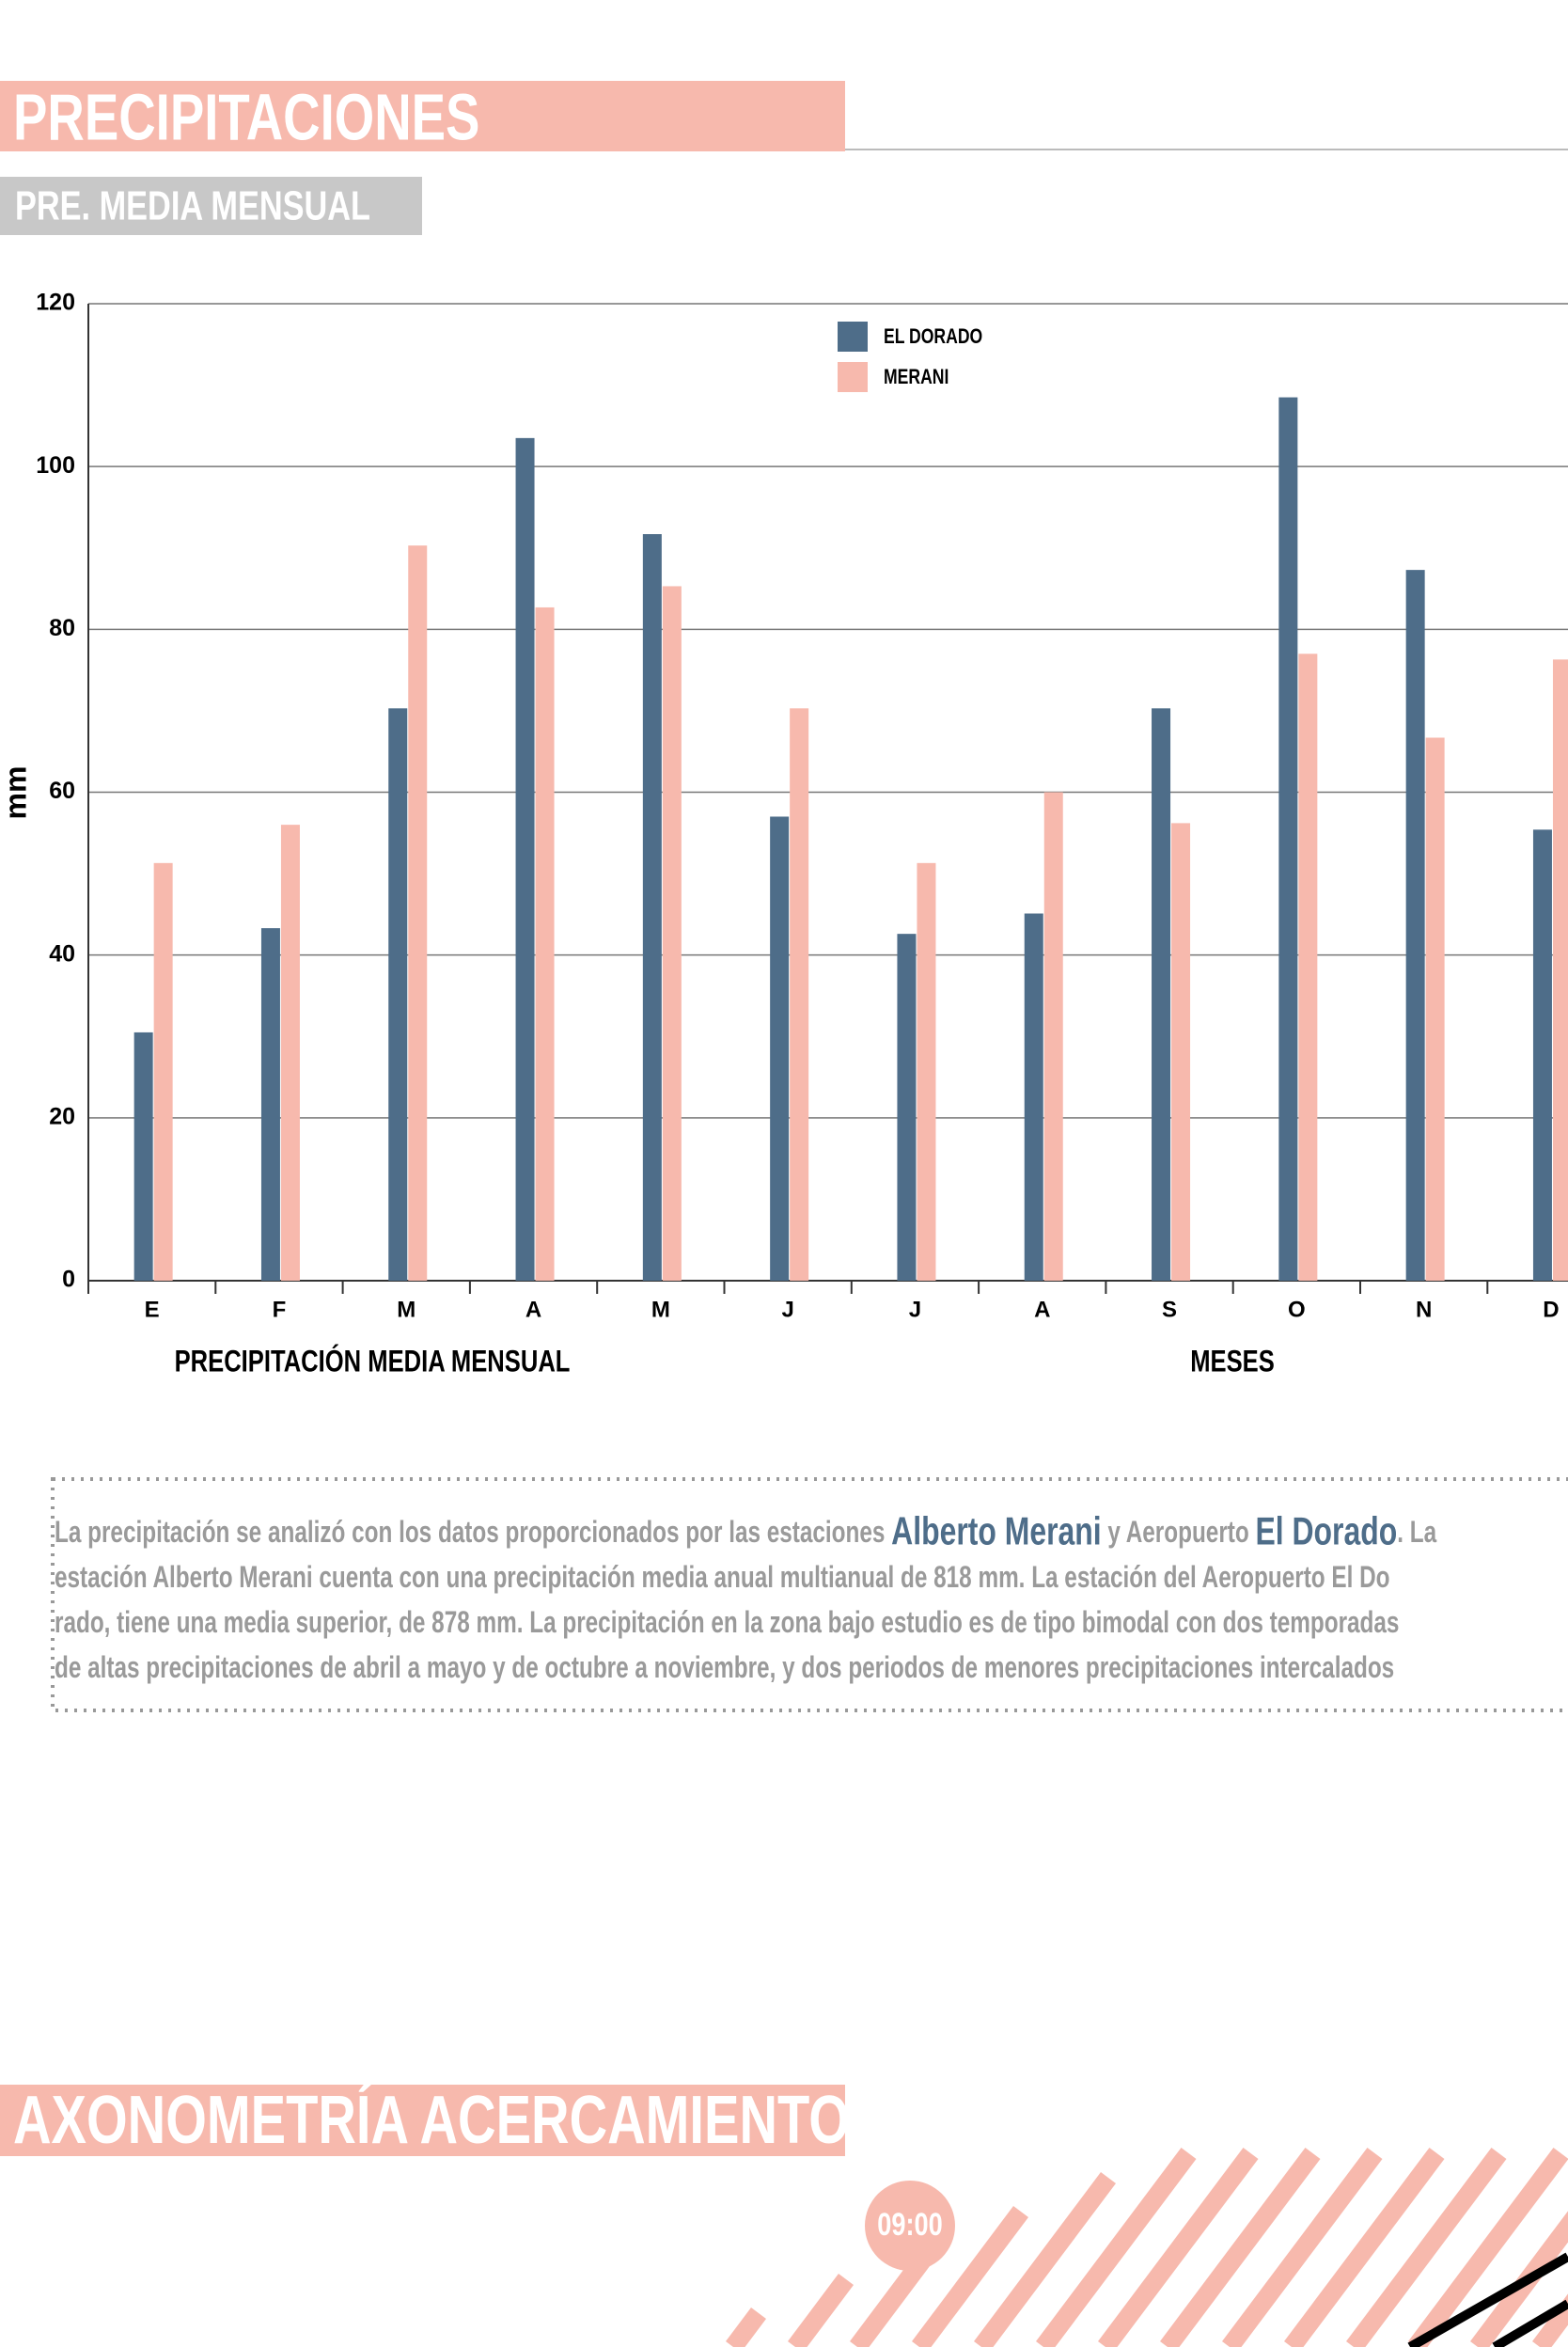  I want to click on station-name: Alberto Merani, so click(996, 1530).